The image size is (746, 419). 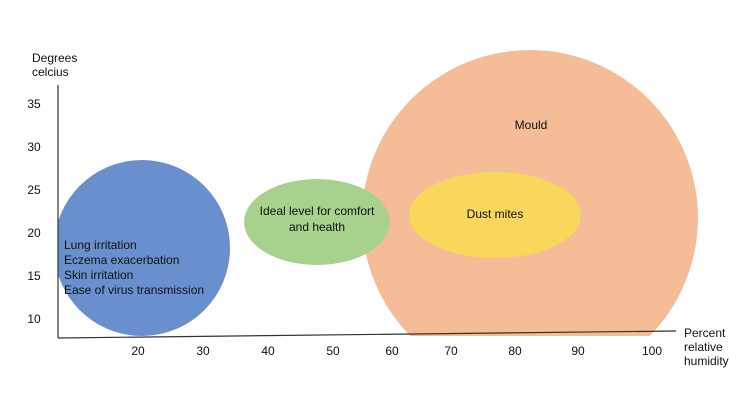 I want to click on x-tick-label: 30, so click(x=203, y=351).